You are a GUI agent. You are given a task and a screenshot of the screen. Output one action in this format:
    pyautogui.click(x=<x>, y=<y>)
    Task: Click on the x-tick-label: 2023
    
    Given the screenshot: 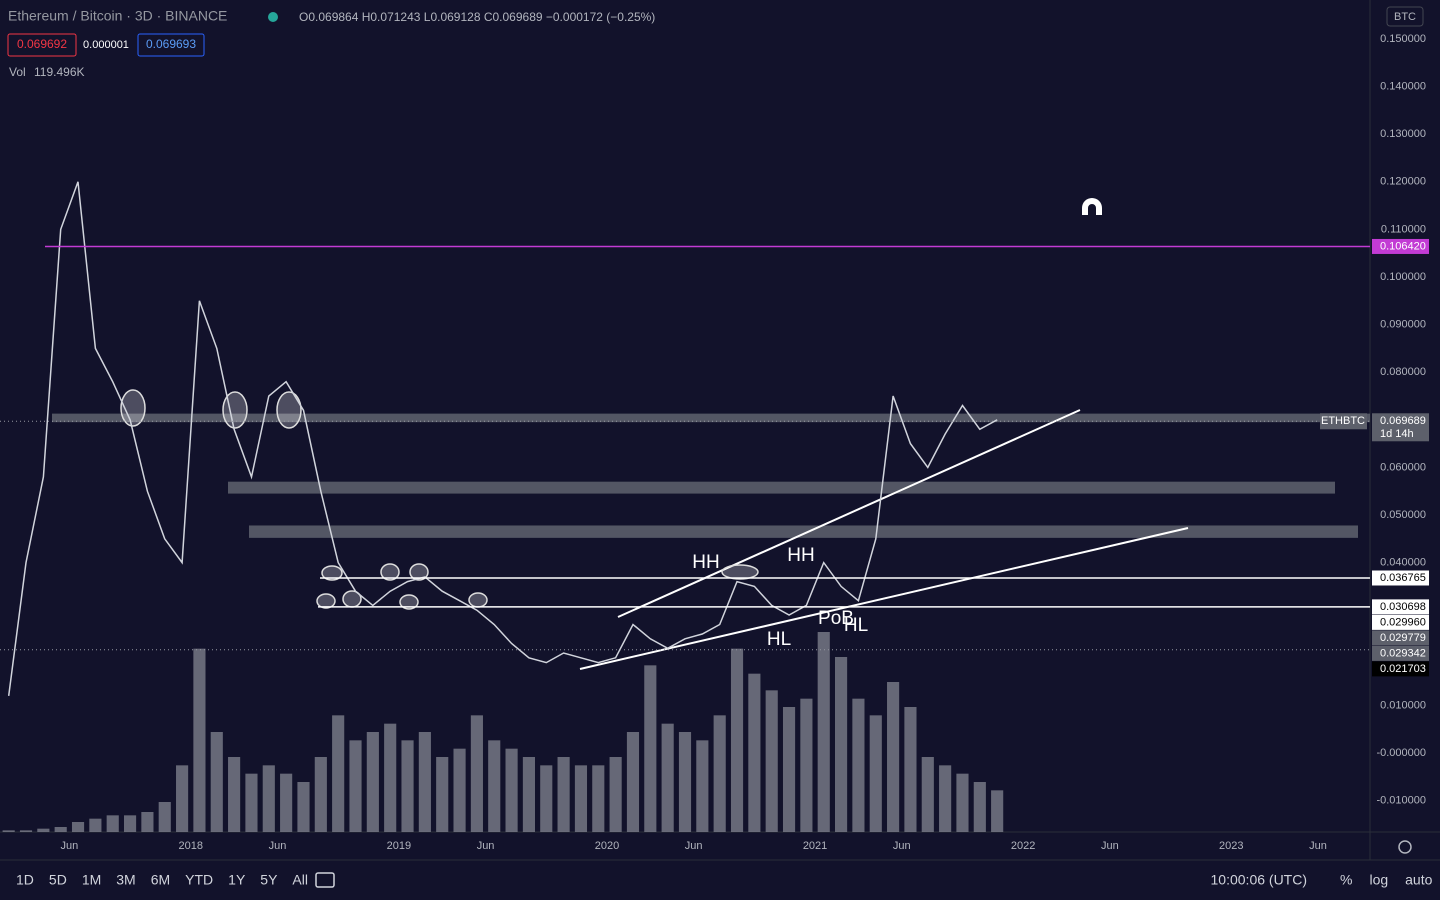 What is the action you would take?
    pyautogui.click(x=1231, y=846)
    